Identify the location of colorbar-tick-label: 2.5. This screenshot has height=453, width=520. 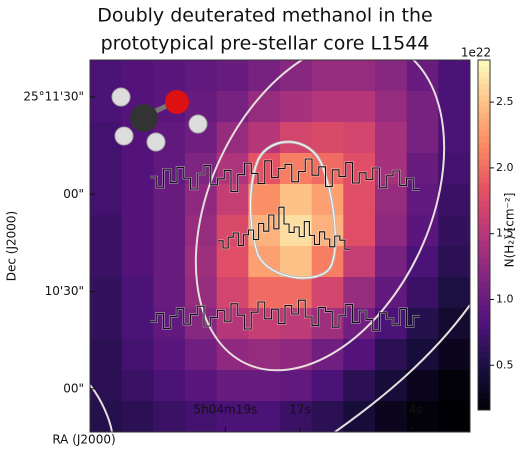
(505, 101).